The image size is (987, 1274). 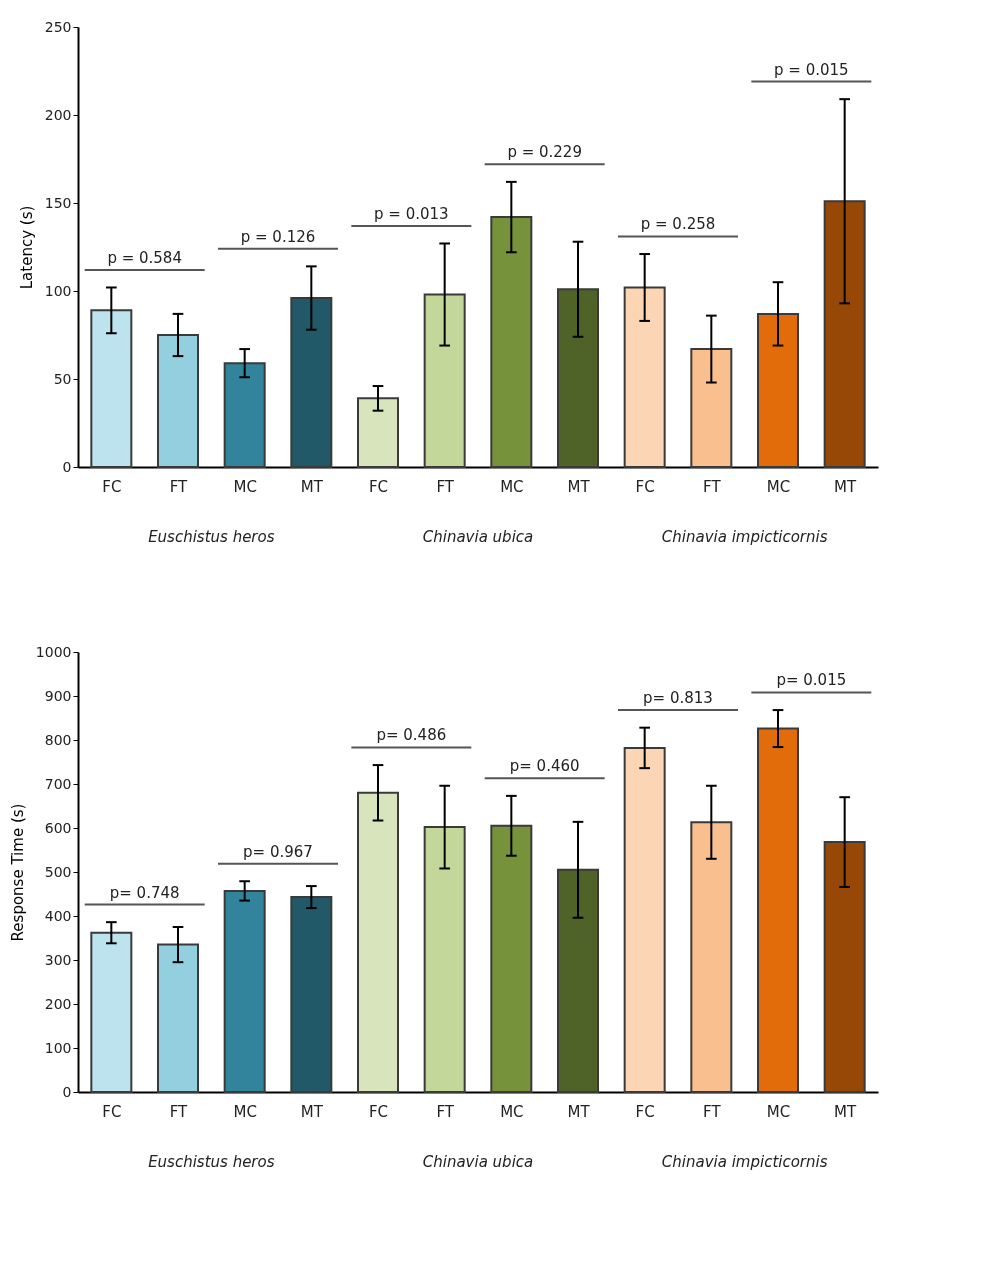 I want to click on annotation: p= 0.748, so click(x=144, y=892).